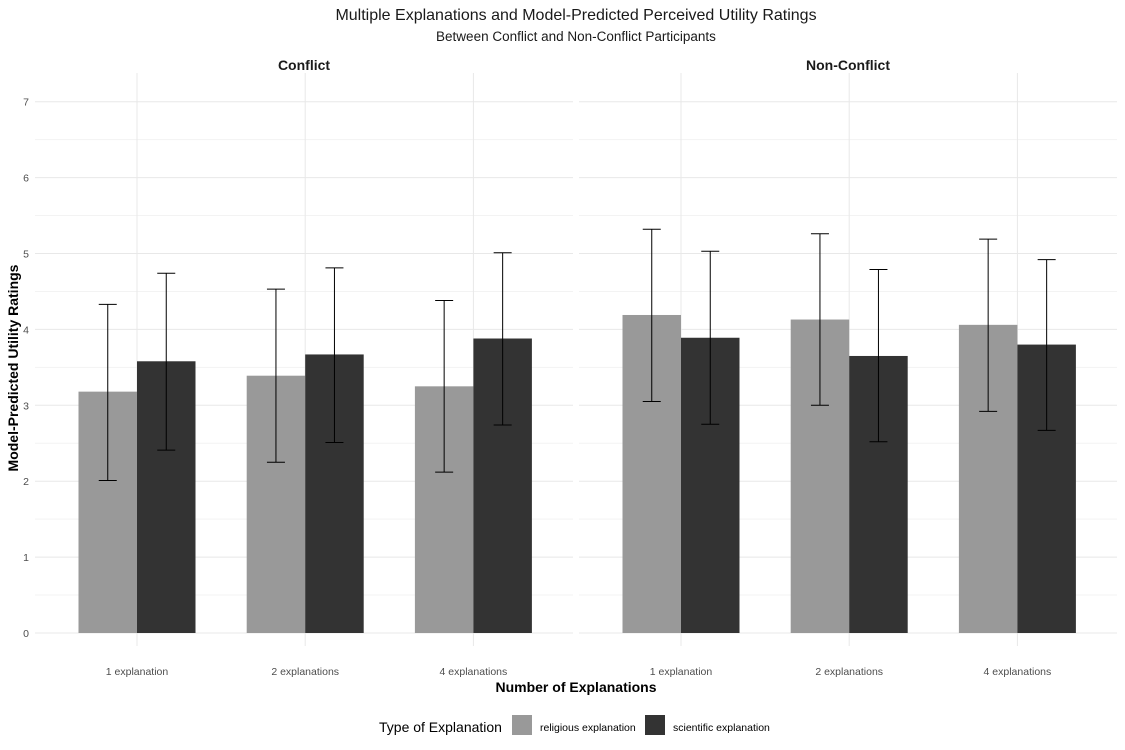 This screenshot has height=750, width=1125. Describe the element at coordinates (440, 727) in the screenshot. I see `legend-title: Type of Explanation` at that location.